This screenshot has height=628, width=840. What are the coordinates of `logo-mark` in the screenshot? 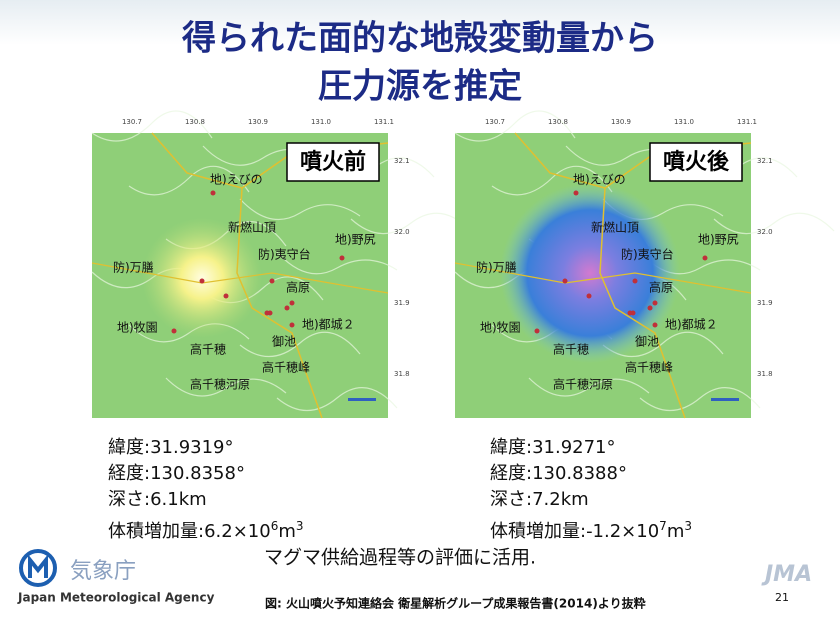 It's located at (38, 566).